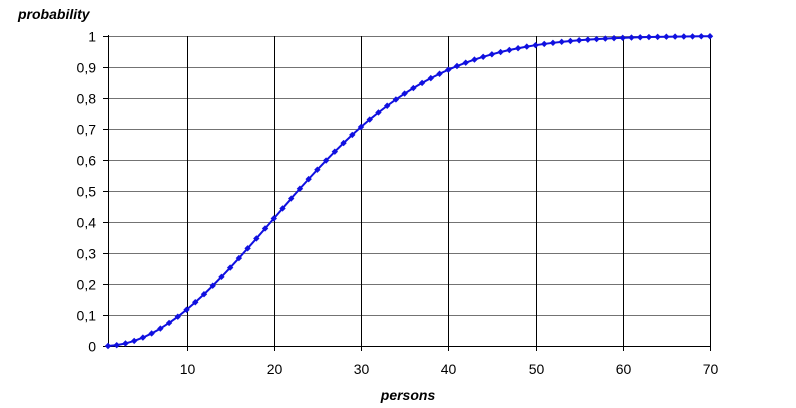  I want to click on x-tick-label: 30, so click(362, 369).